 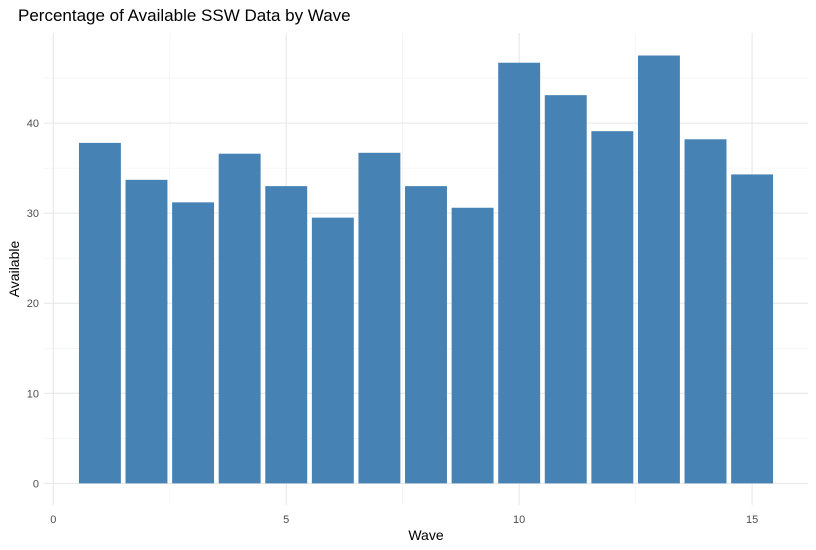 I want to click on x-tick-label: 0, so click(x=53, y=520).